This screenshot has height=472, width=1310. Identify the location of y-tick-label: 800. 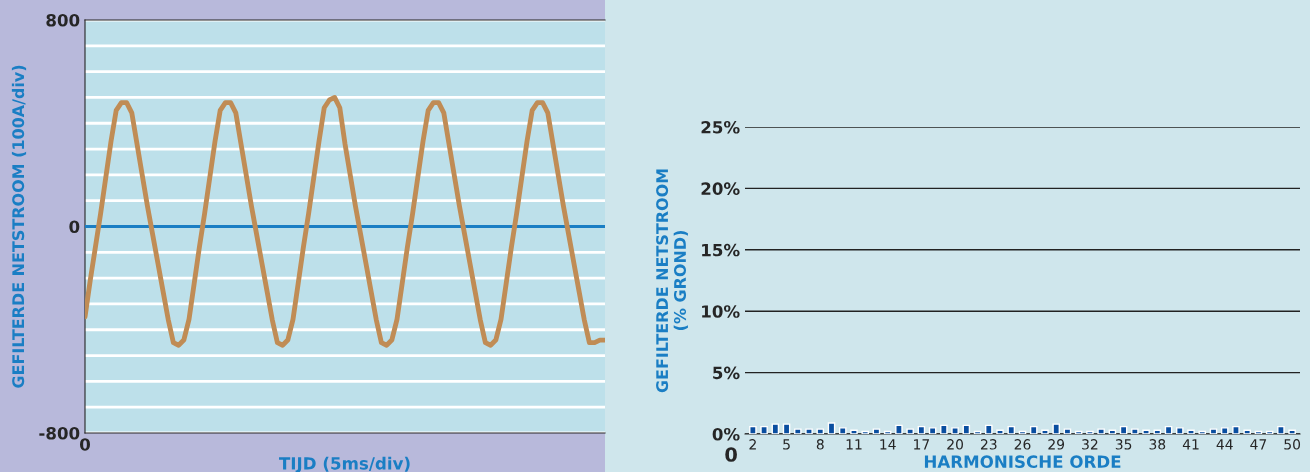
(63, 20).